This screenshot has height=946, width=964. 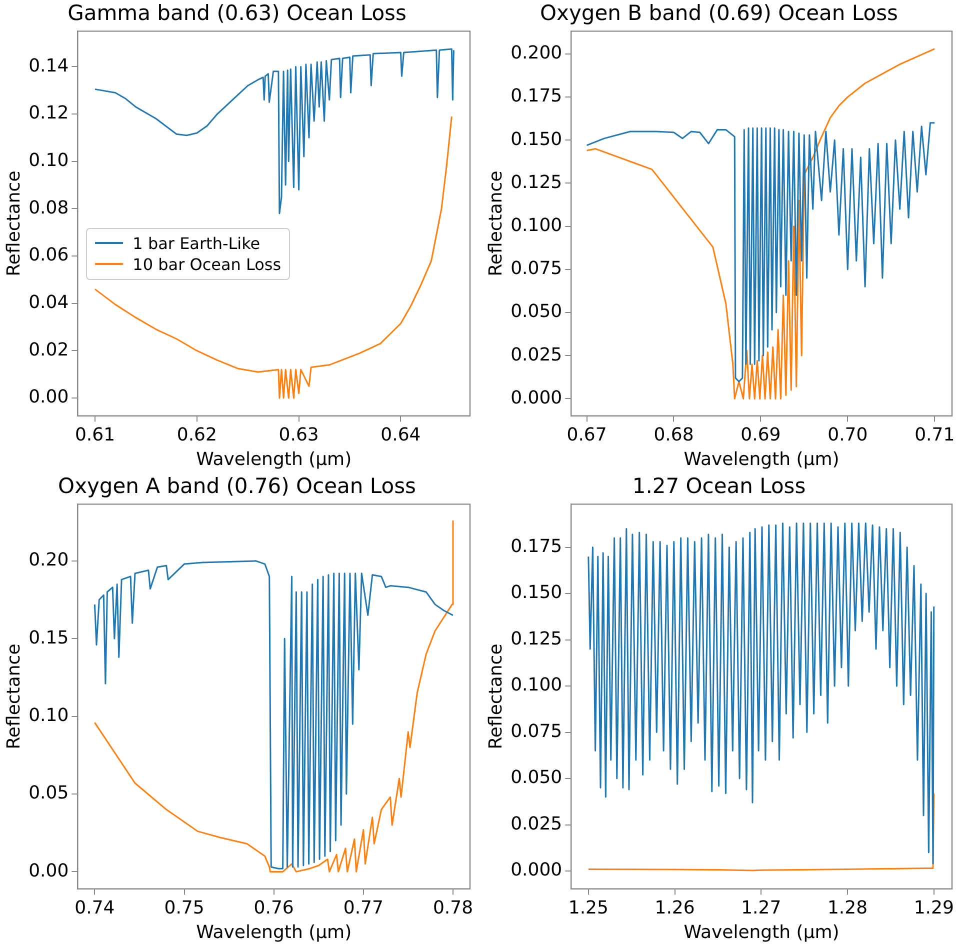 What do you see at coordinates (363, 907) in the screenshot?
I see `x-tick-label: 0.77` at bounding box center [363, 907].